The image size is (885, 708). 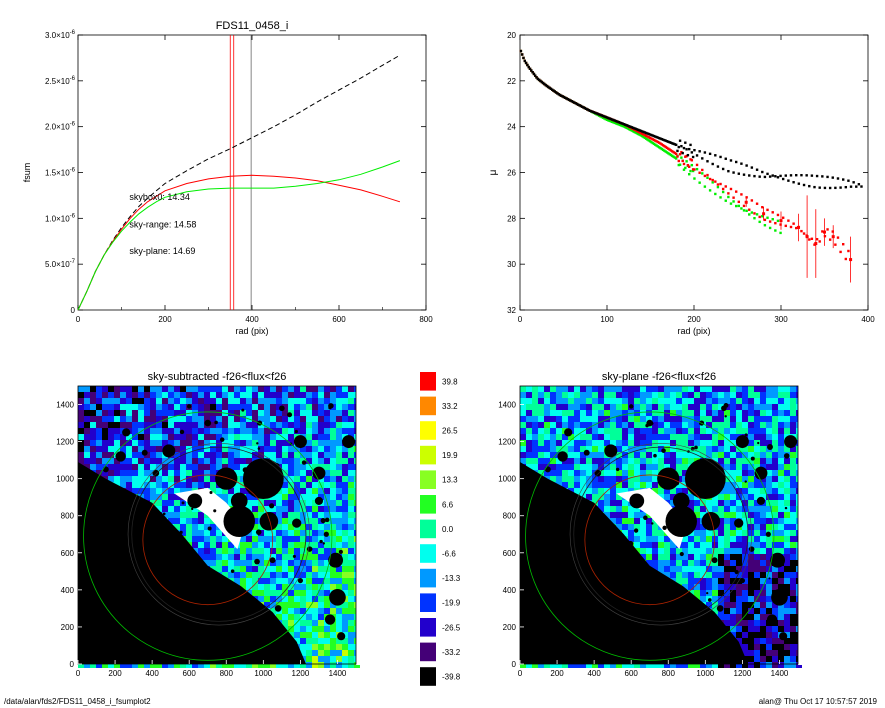 What do you see at coordinates (330, 619) in the screenshot?
I see `sky-subtracted-star-mask` at bounding box center [330, 619].